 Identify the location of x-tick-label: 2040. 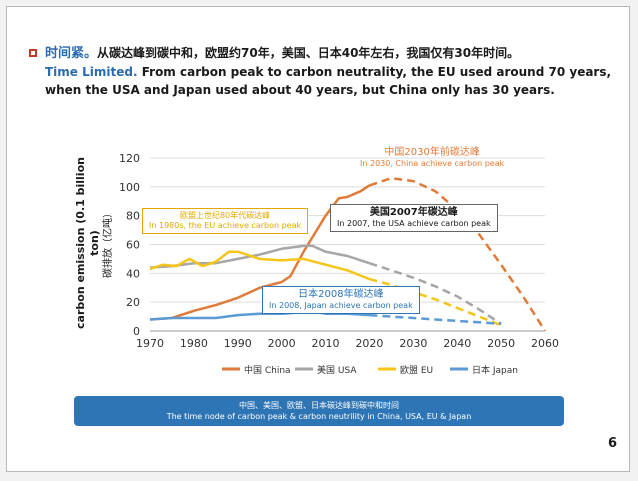
(457, 343).